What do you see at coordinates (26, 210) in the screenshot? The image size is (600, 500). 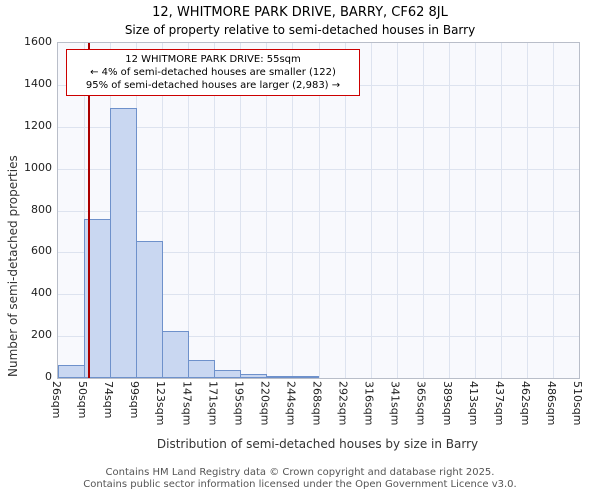 I see `y-axis-tick-labels: 0 200 400 600 800 1000 1200 1400 1600` at bounding box center [26, 210].